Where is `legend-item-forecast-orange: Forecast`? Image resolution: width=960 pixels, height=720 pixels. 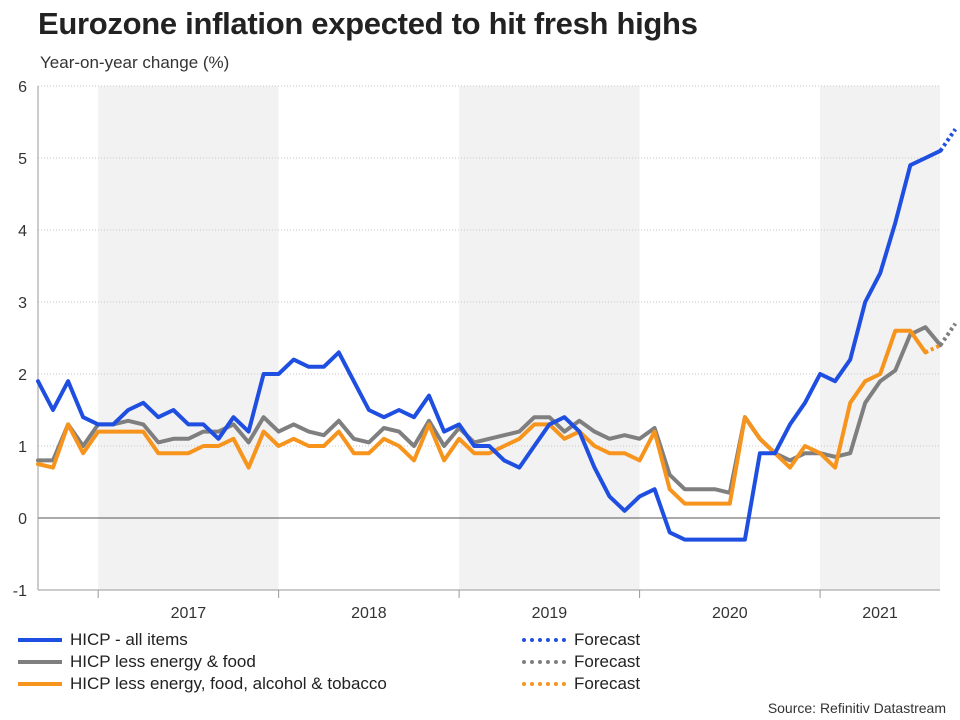 legend-item-forecast-orange: Forecast is located at coordinates (581, 684).